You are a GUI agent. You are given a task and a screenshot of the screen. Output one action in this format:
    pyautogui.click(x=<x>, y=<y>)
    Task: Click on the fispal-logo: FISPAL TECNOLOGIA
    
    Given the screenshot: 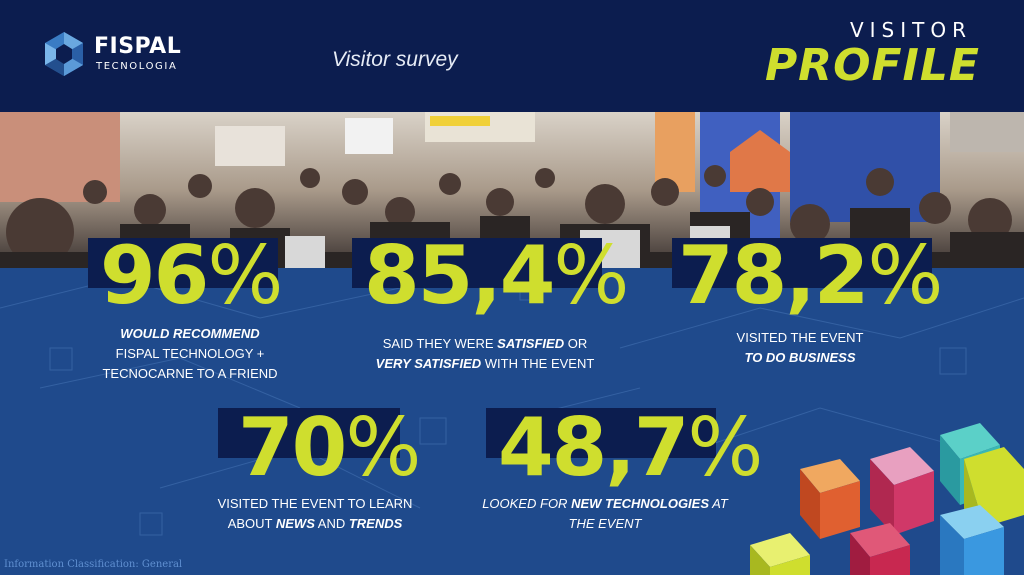 What is the action you would take?
    pyautogui.click(x=115, y=56)
    